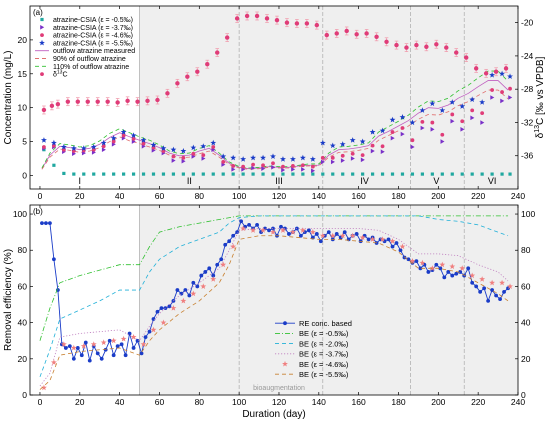 The image size is (550, 423). What do you see at coordinates (120, 196) in the screenshot?
I see `x-tick-label: 40` at bounding box center [120, 196].